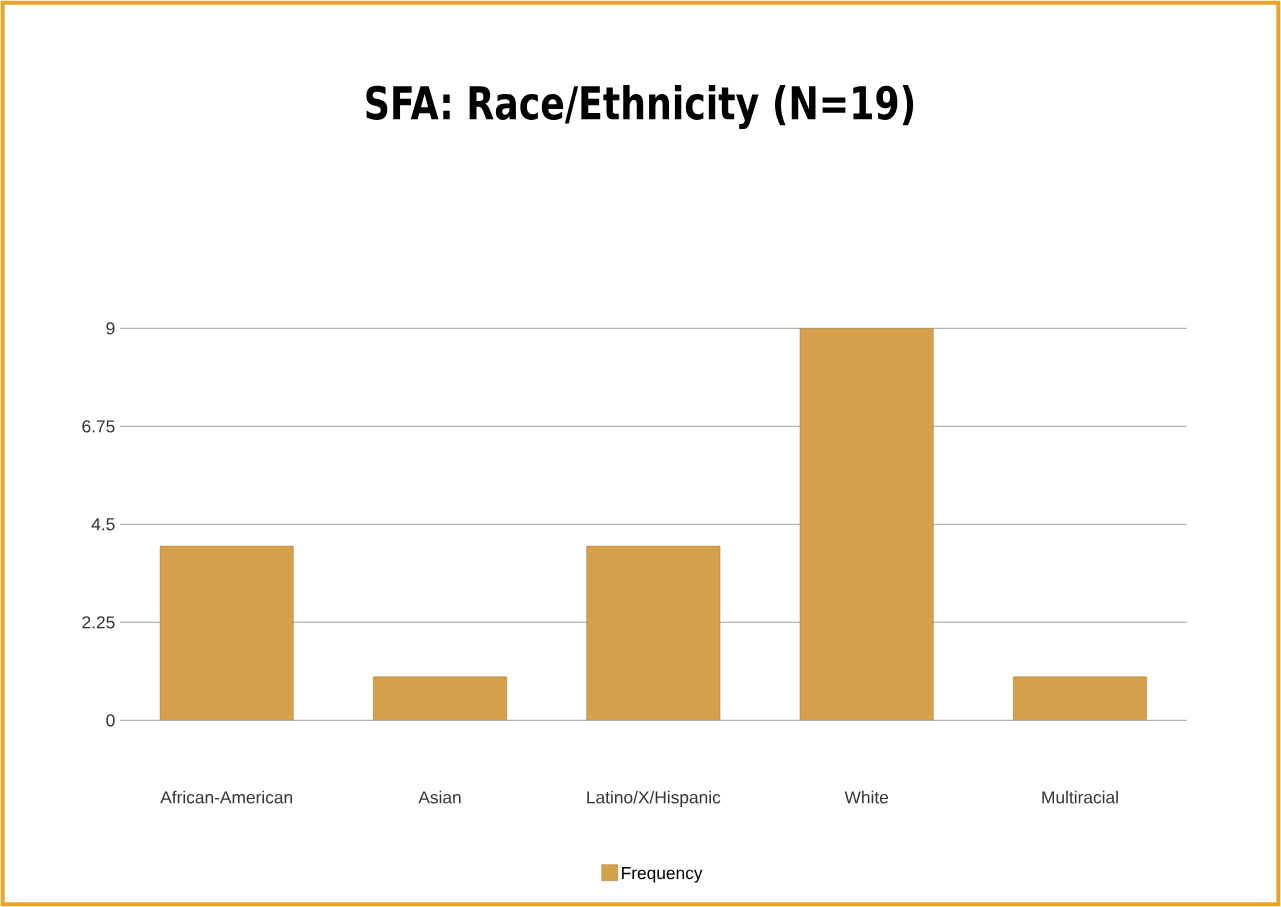 The image size is (1281, 907). I want to click on y-tick-label: 4.5, so click(103, 524).